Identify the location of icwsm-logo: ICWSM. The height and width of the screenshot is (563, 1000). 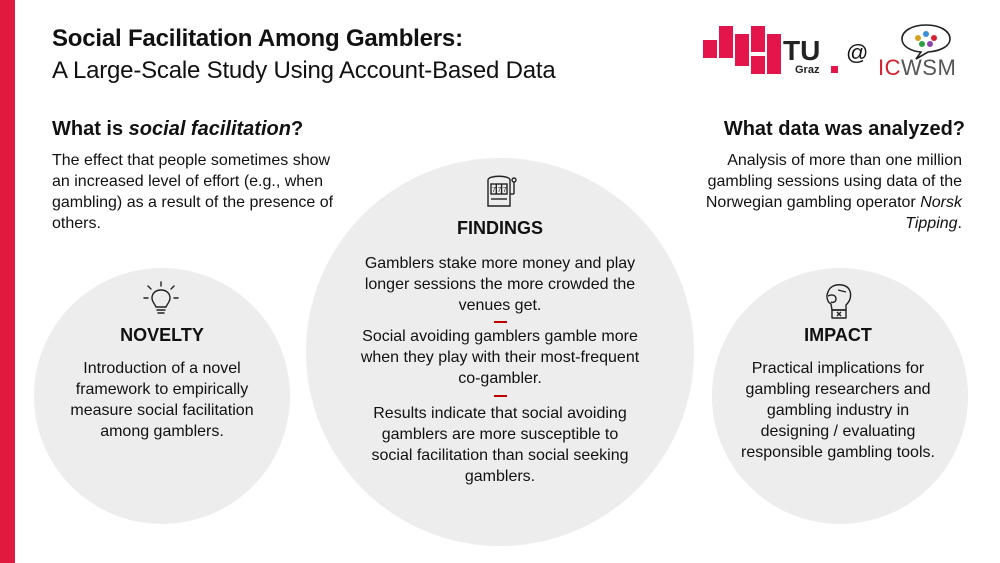
(917, 55).